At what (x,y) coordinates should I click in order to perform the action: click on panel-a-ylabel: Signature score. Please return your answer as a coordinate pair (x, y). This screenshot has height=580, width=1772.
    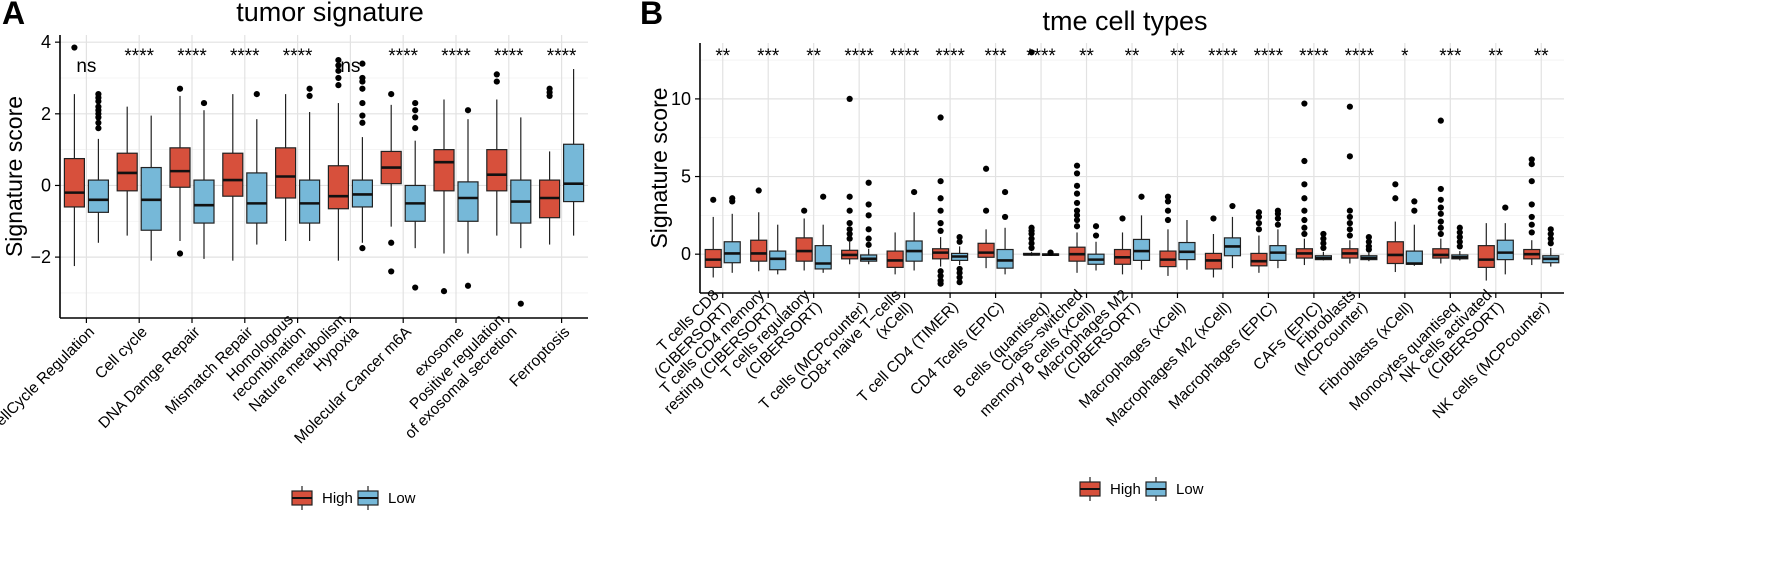
    Looking at the image, I should click on (14, 176).